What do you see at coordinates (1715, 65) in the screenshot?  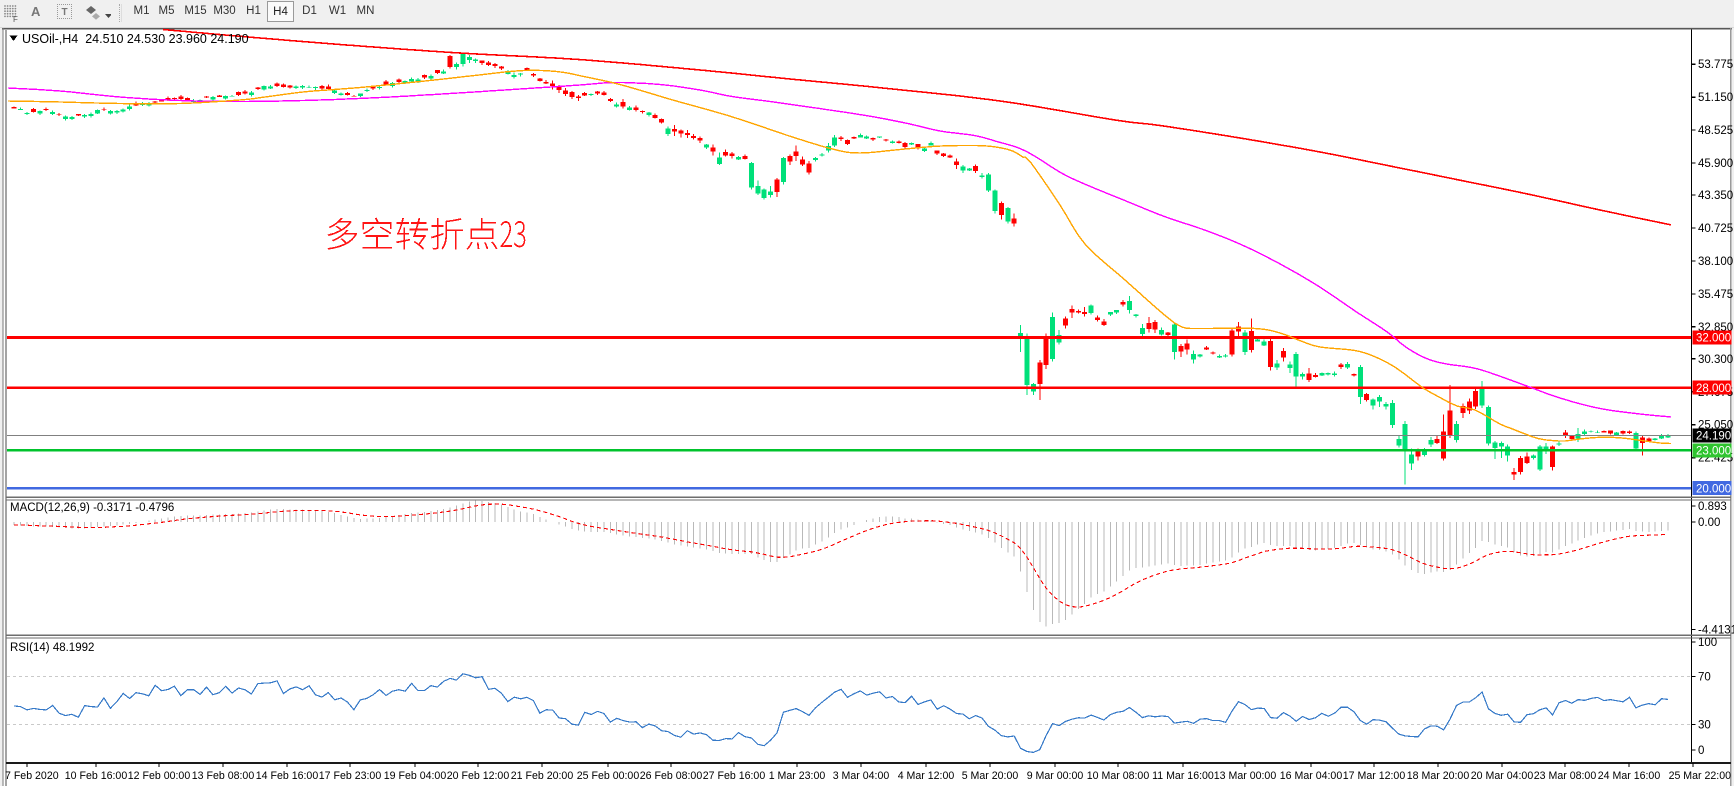 I see `svg-text: 53.775` at bounding box center [1715, 65].